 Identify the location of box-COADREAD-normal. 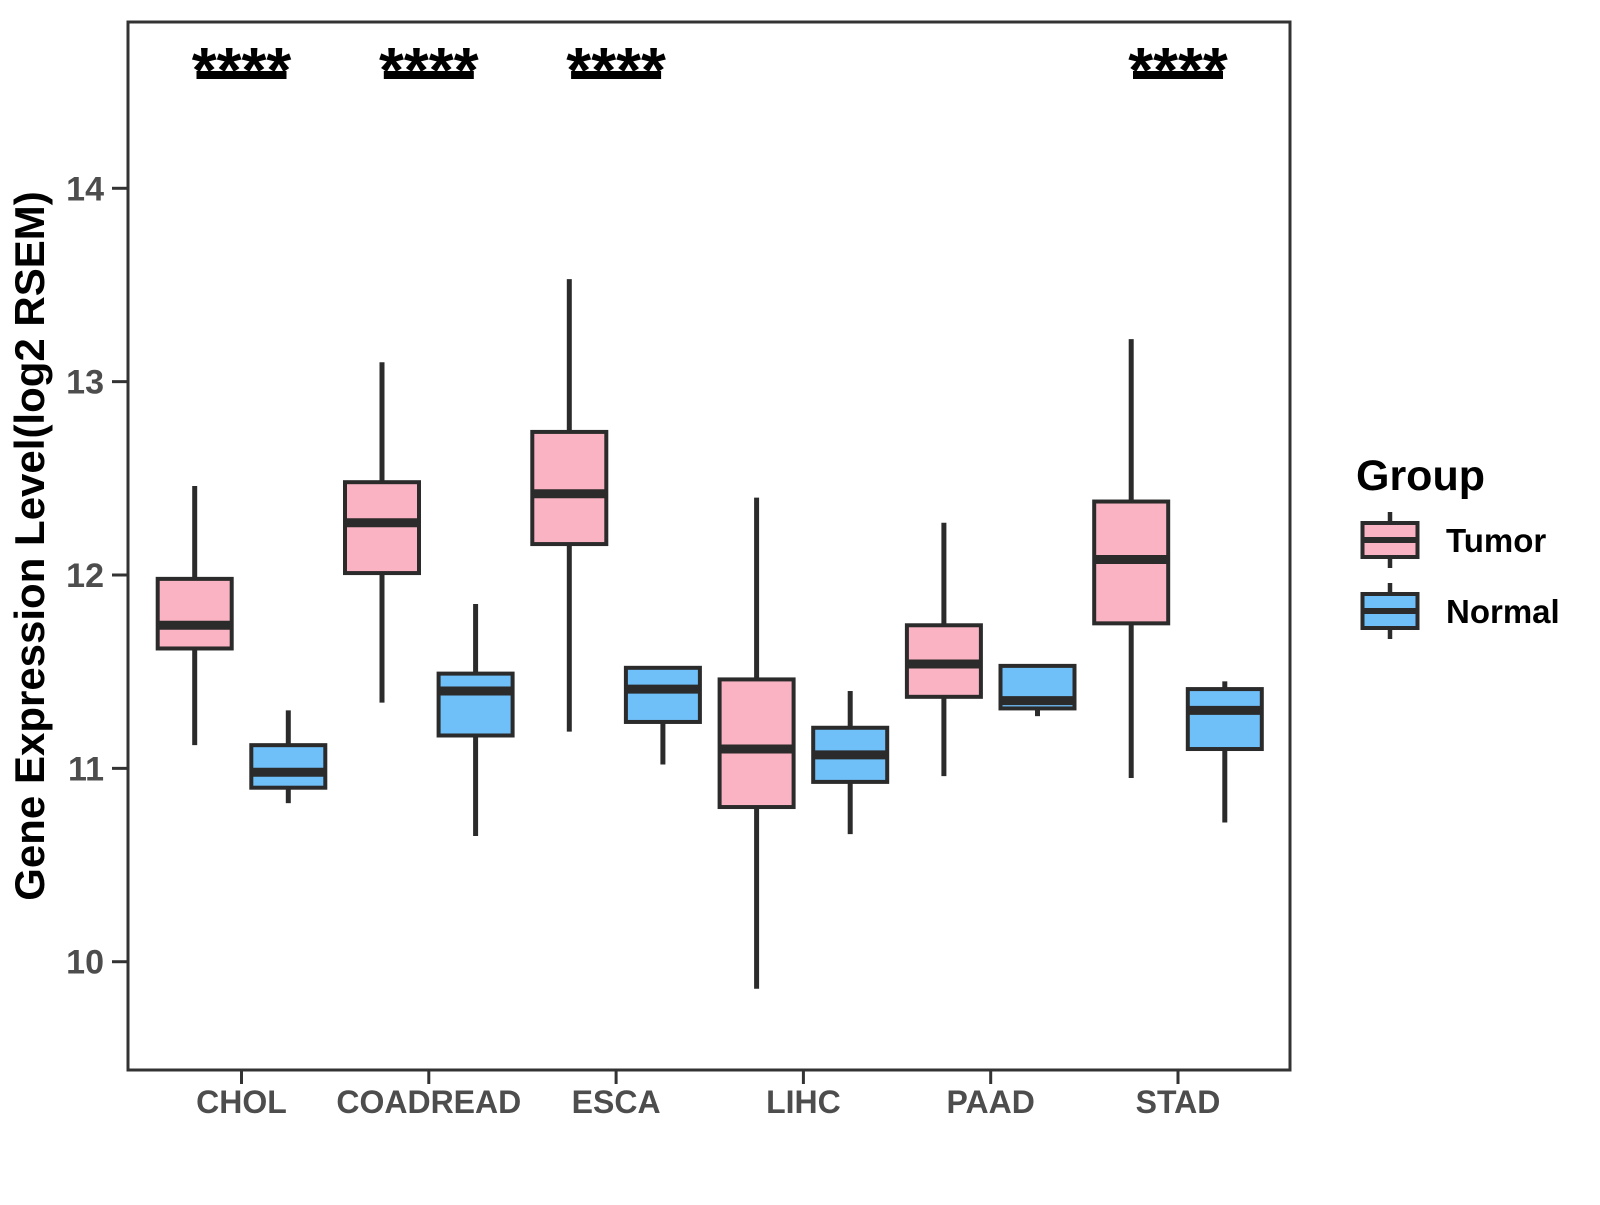
(475, 704).